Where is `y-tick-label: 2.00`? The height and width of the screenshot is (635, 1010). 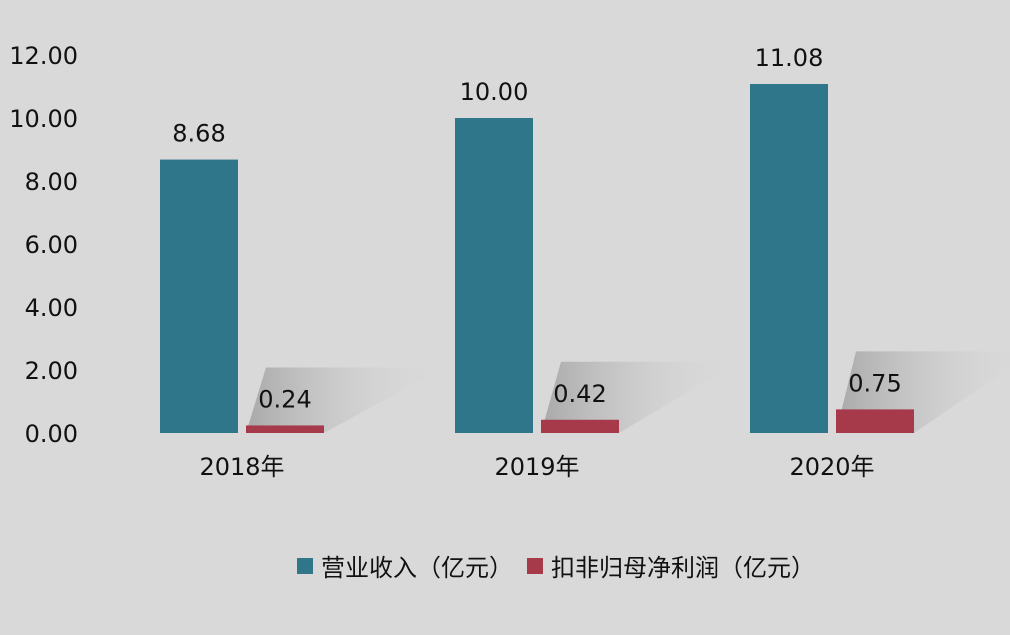
y-tick-label: 2.00 is located at coordinates (51, 371).